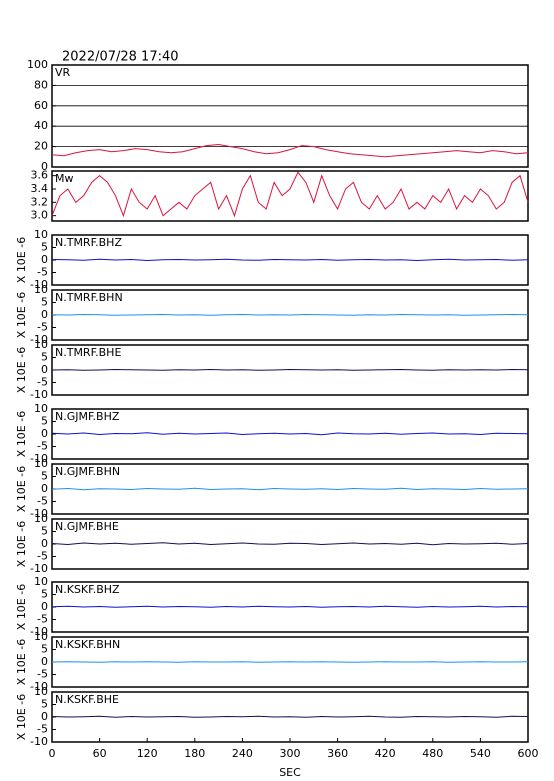 Image resolution: width=554 pixels, height=781 pixels. Describe the element at coordinates (432, 753) in the screenshot. I see `x-tick-label: 480` at that location.